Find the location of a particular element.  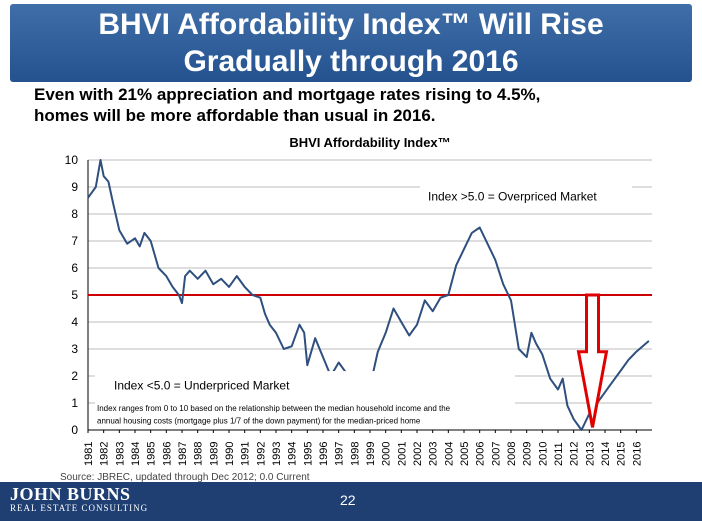

x-tick-label: 1996 is located at coordinates (324, 454).